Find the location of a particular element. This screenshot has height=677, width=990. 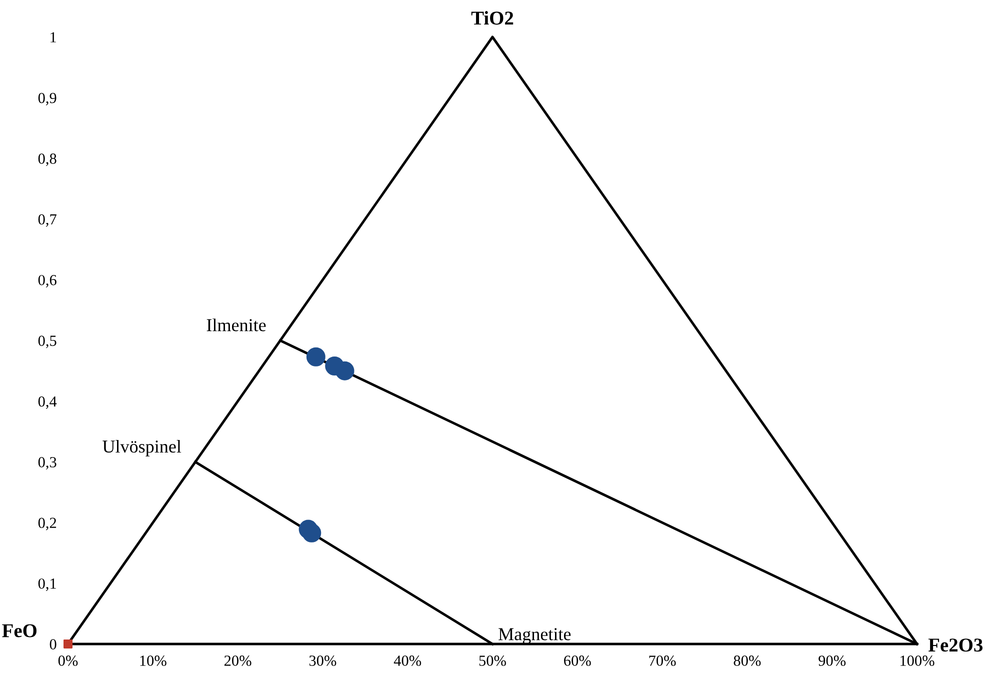

x-tick-label: 10% is located at coordinates (153, 661).